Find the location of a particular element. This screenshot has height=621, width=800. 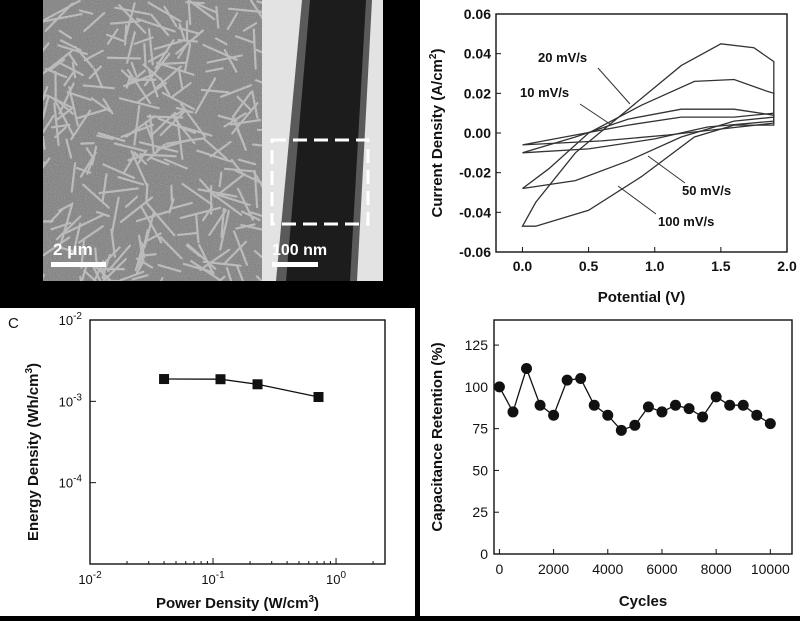

x-tick-label: 10⁻¹ is located at coordinates (213, 578).